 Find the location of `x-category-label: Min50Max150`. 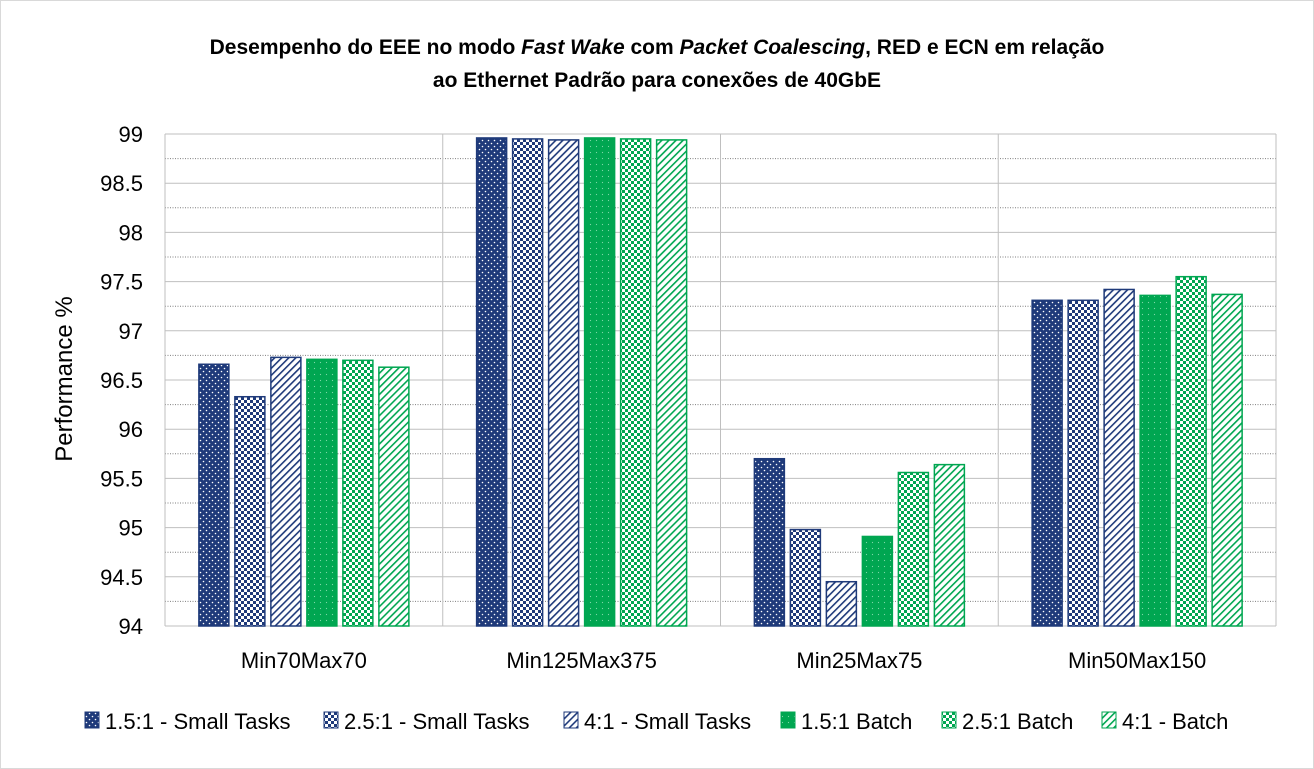

x-category-label: Min50Max150 is located at coordinates (1137, 660).